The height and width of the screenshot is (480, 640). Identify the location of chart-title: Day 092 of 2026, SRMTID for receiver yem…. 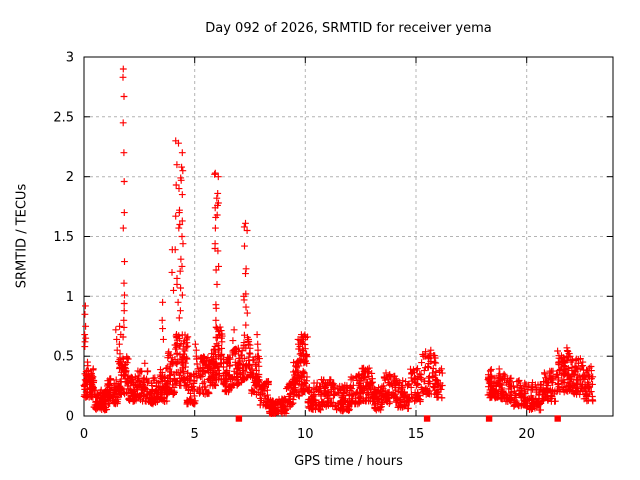
(348, 28).